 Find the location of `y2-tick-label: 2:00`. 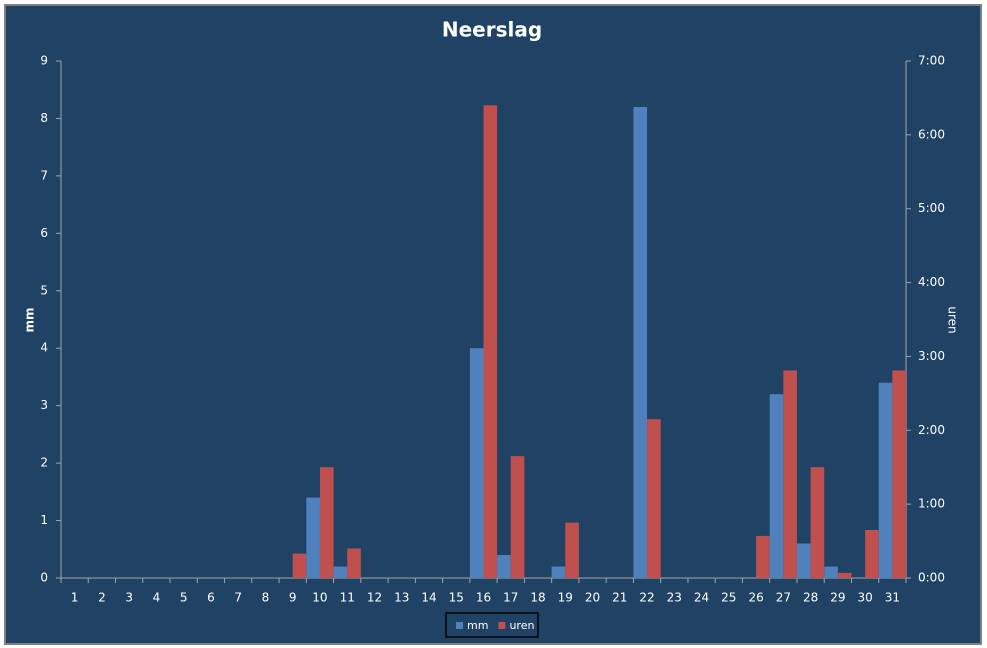

y2-tick-label: 2:00 is located at coordinates (931, 430).